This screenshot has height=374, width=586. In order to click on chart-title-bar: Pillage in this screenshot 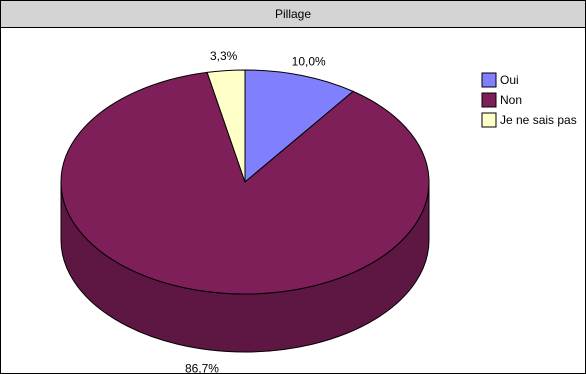, I will do `click(293, 14)`.